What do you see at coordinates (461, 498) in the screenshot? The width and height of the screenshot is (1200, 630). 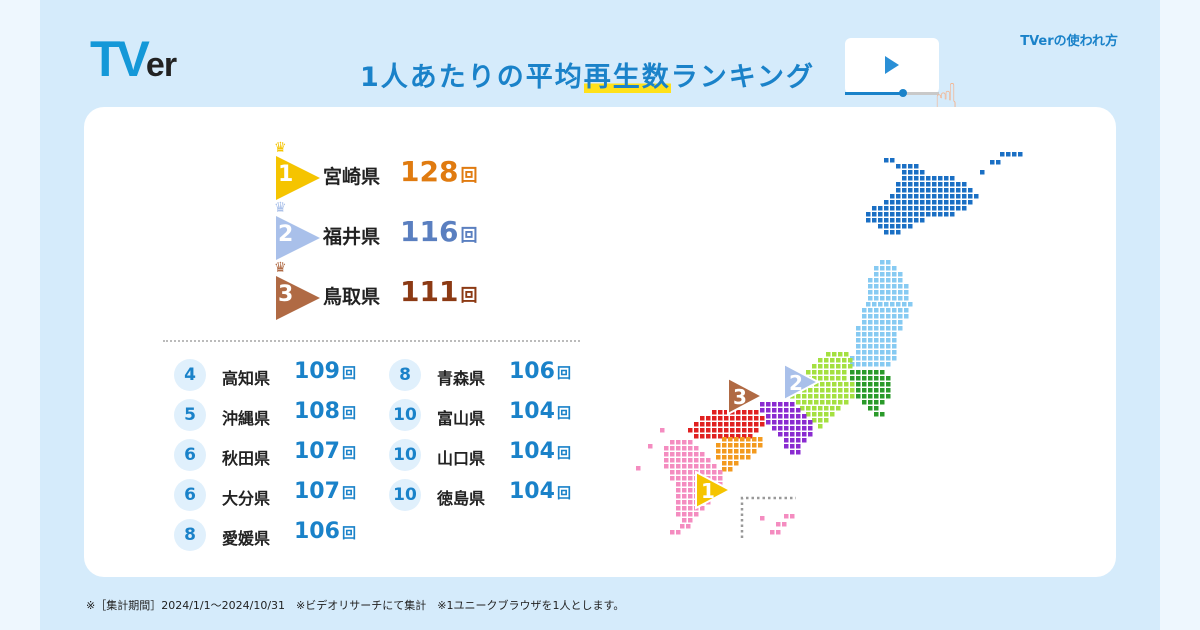 I see `prefecture-name: 徳島県` at bounding box center [461, 498].